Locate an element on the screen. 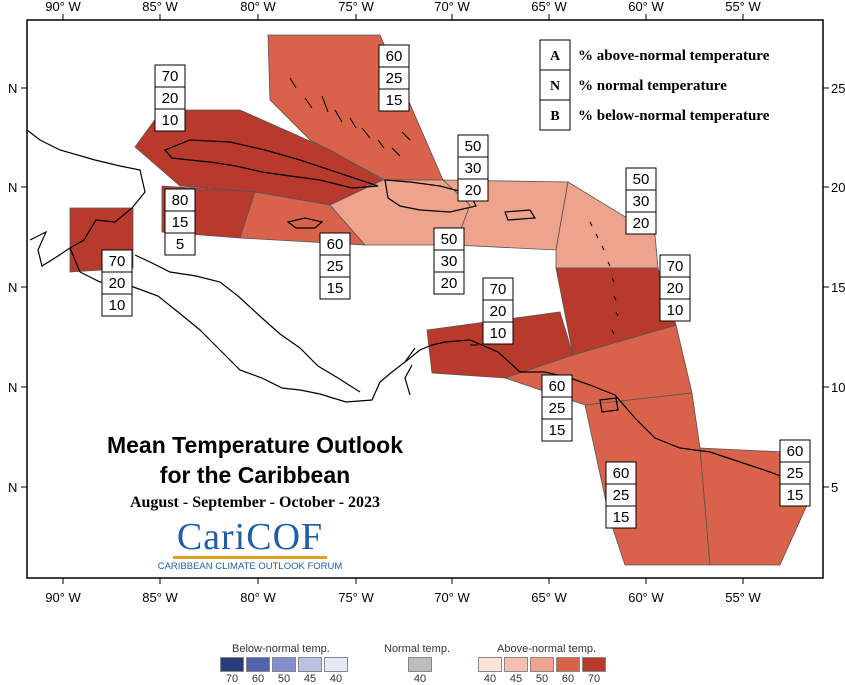 Image resolution: width=845 pixels, height=685 pixels. above-normal-swatch-label: 70 is located at coordinates (594, 679).